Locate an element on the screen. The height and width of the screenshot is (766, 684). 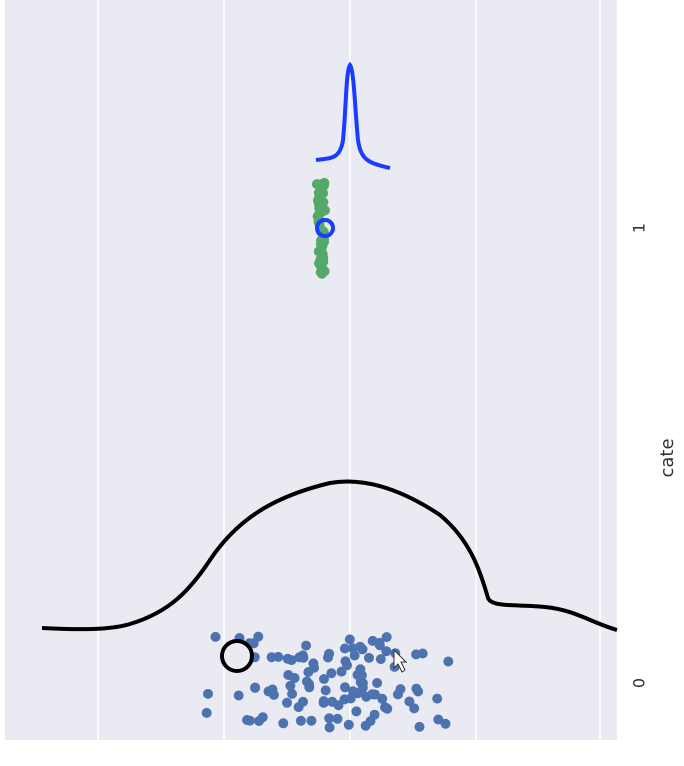
tick-label: 0 is located at coordinates (639, 683).